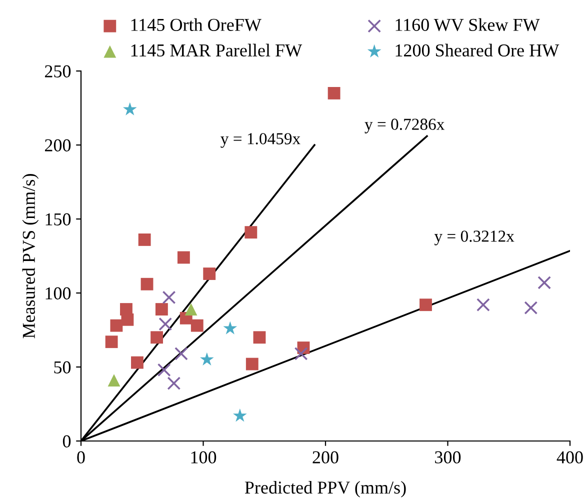 This screenshot has width=585, height=500. What do you see at coordinates (325, 457) in the screenshot?
I see `x-tick-label: 200` at bounding box center [325, 457].